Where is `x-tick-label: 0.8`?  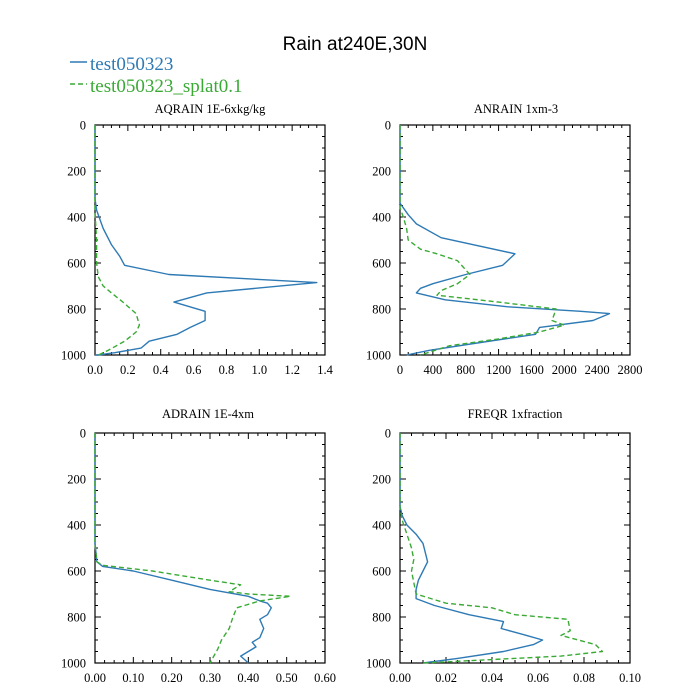
x-tick-label: 0.8 is located at coordinates (227, 370).